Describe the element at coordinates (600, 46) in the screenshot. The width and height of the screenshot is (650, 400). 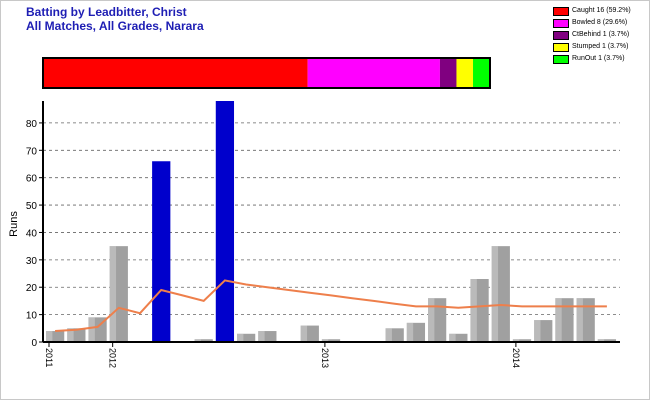
I see `legend-label-stumped: Stumped 1 (3.7%)` at that location.